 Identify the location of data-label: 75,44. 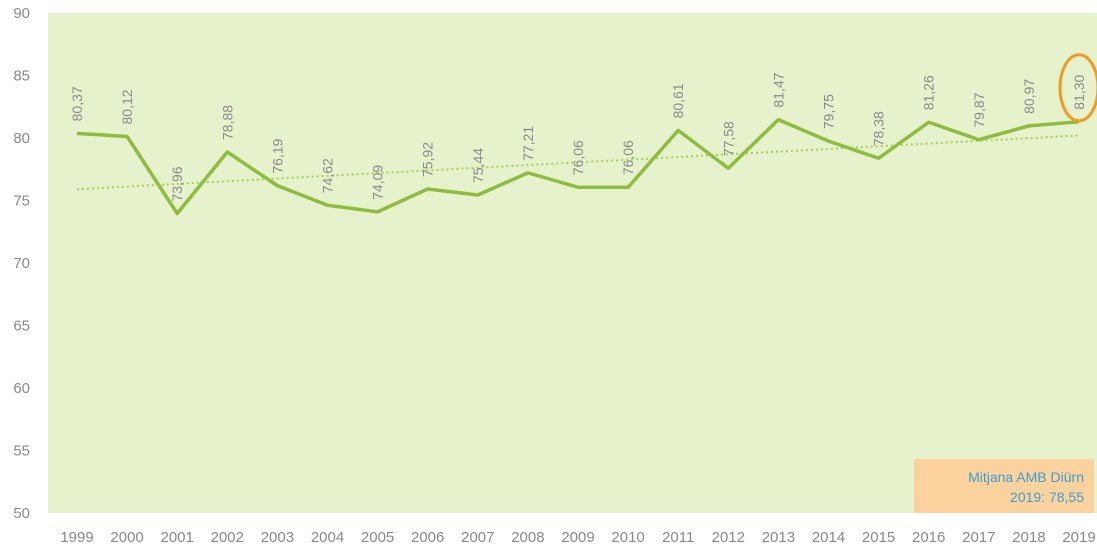
(478, 165).